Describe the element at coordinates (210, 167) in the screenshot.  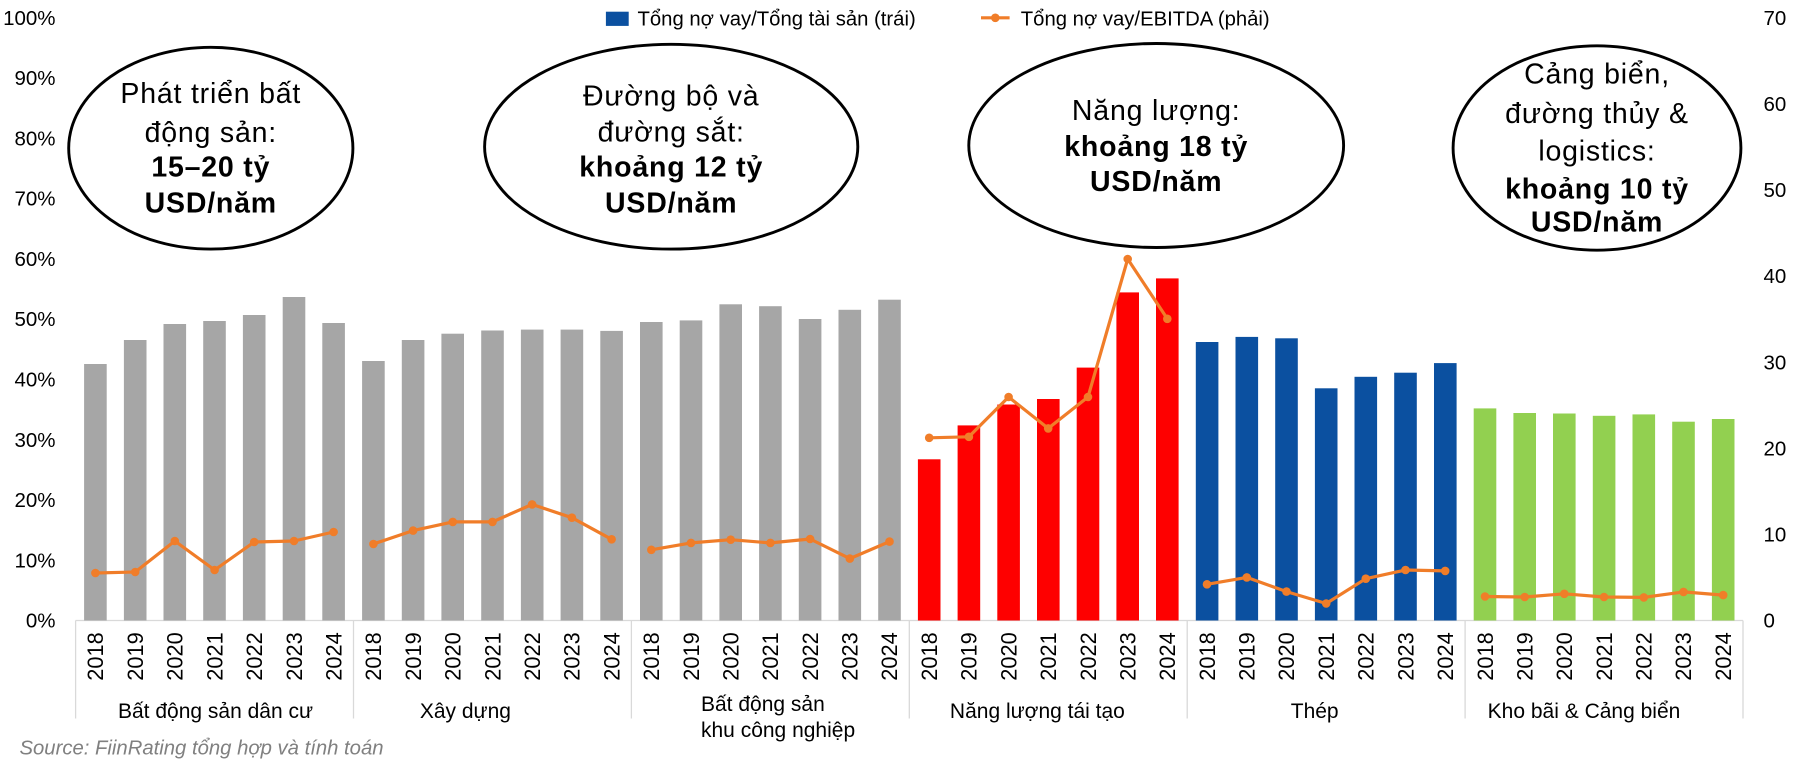
I see `svg-text: 15–20 tỷ` at that location.